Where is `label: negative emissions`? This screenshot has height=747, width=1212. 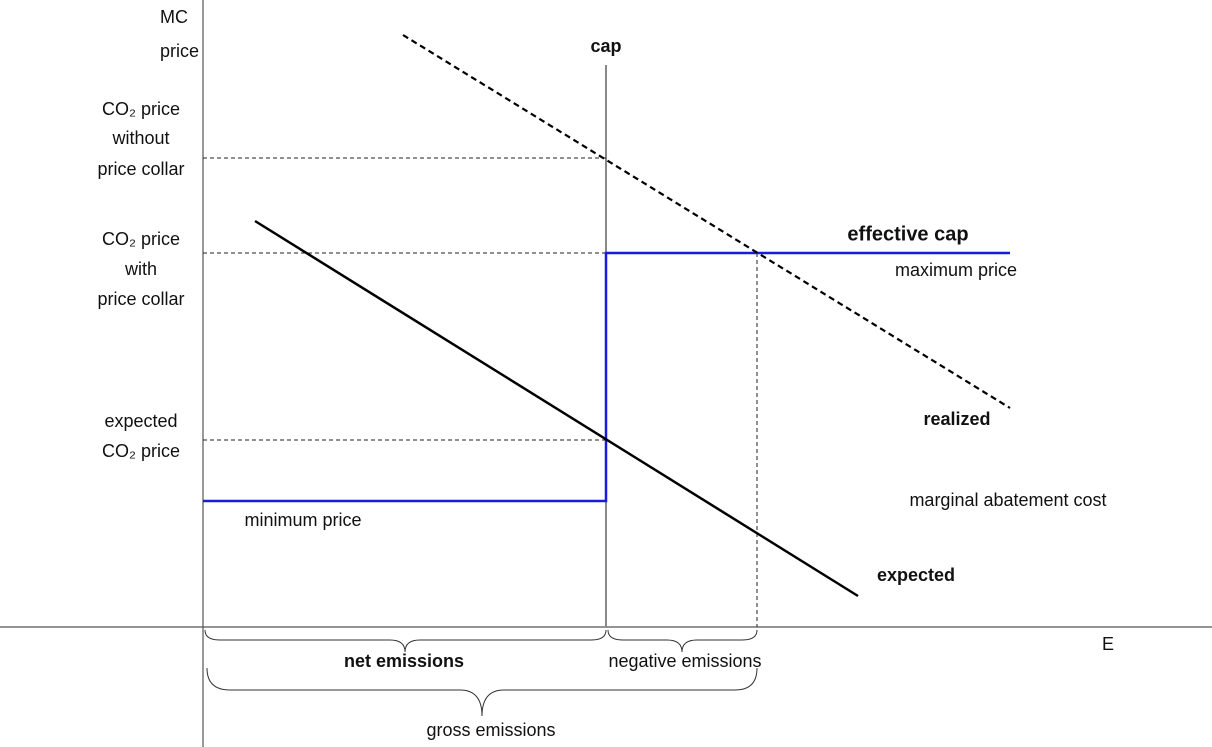
label: negative emissions is located at coordinates (684, 661).